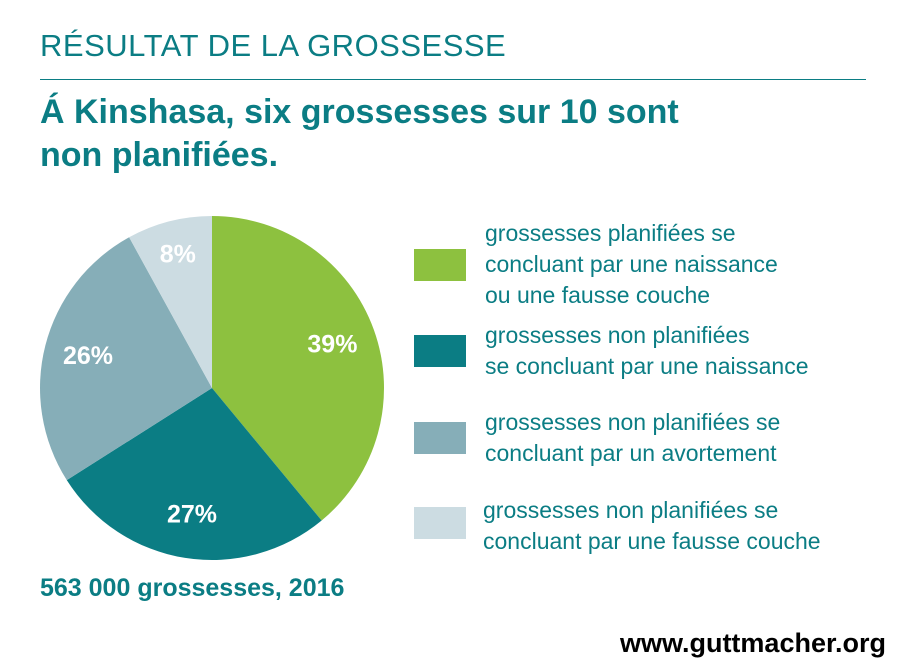 This screenshot has width=900, height=672. I want to click on chart-footnote: 563 000 grossesses, 2016, so click(192, 588).